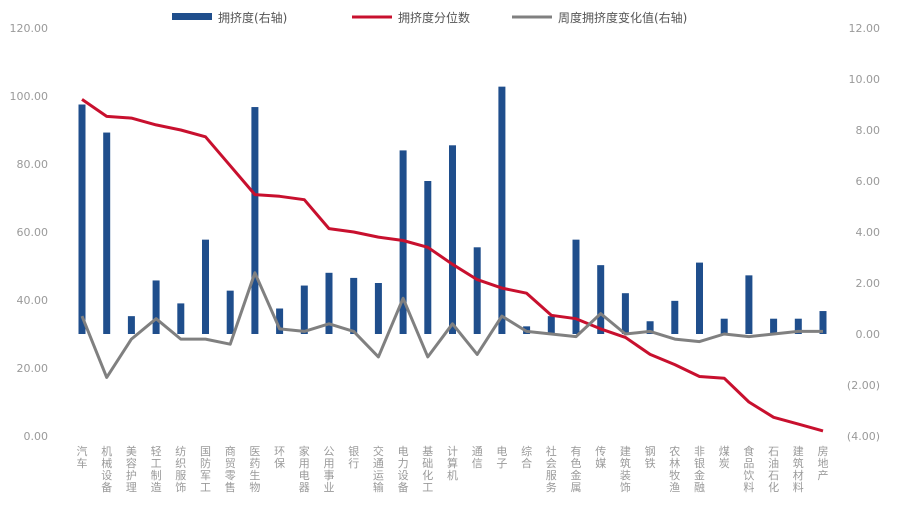  Describe the element at coordinates (868, 334) in the screenshot. I see `right-tick-label: 0.00` at that location.